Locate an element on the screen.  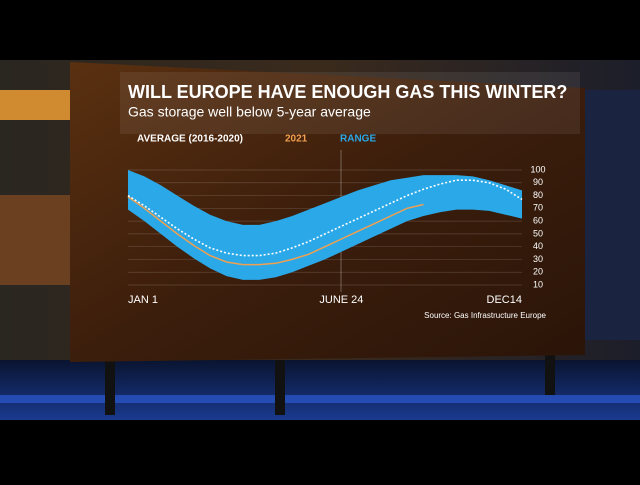
line-average is located at coordinates (325, 218).